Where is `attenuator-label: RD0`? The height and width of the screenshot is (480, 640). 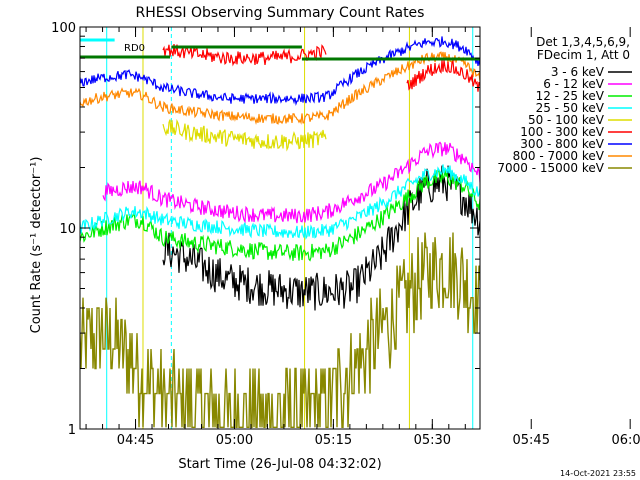 attenuator-label: RD0 is located at coordinates (134, 48).